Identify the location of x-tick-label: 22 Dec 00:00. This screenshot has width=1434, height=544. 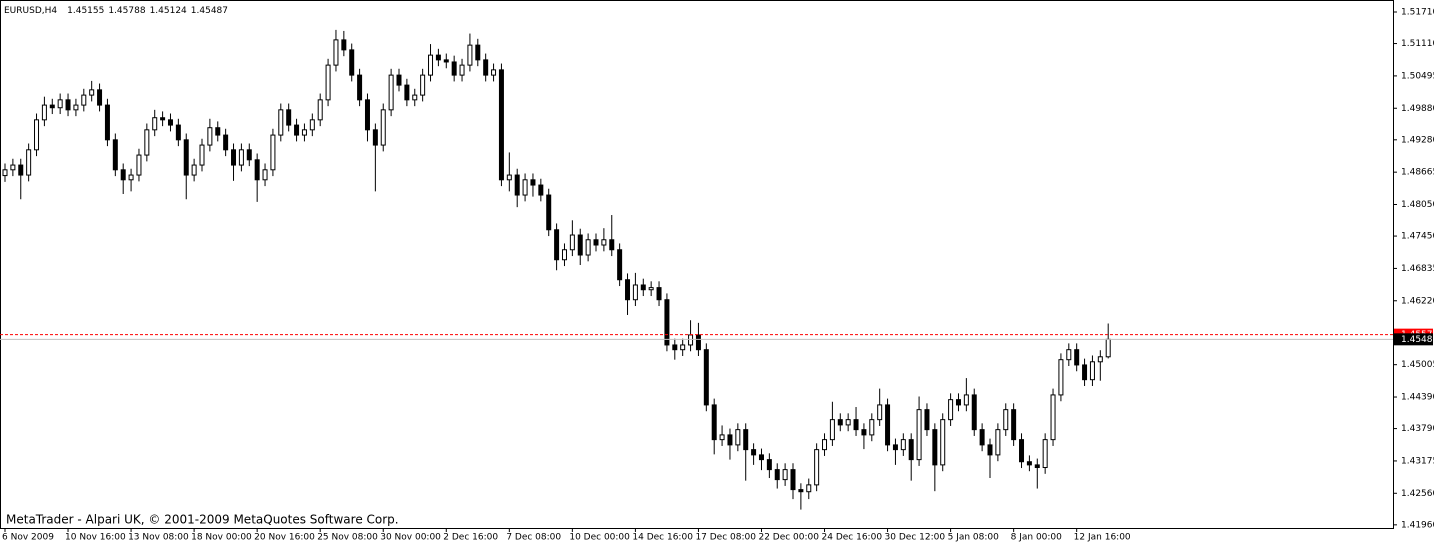
(788, 538).